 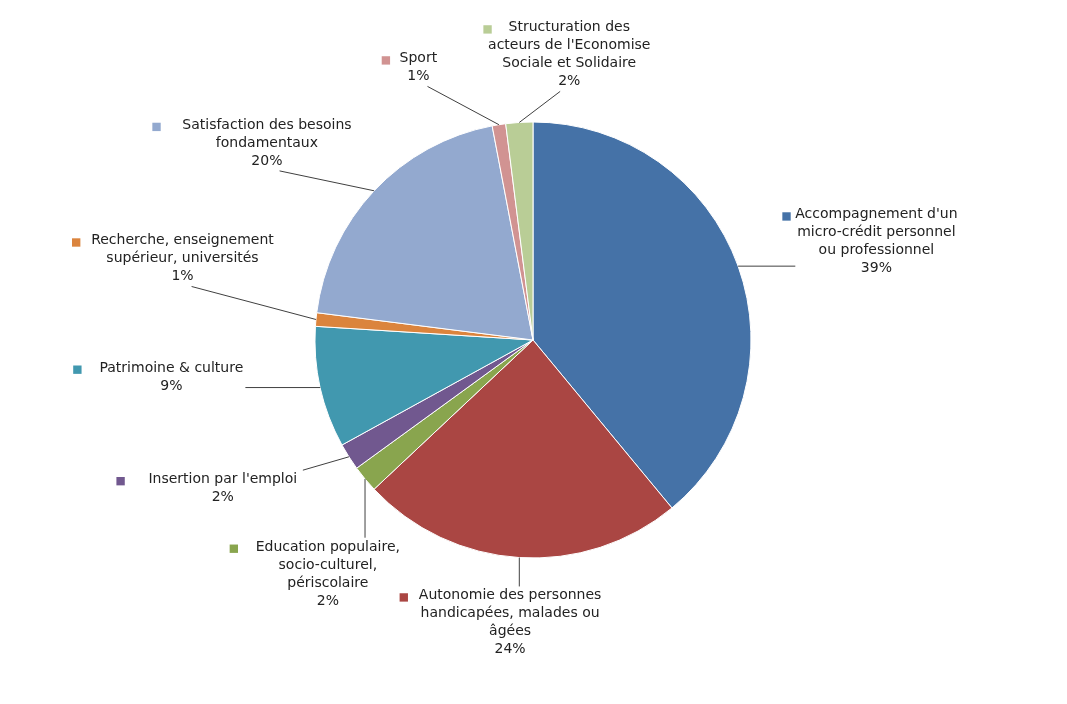 I want to click on data-label: 20%, so click(x=267, y=159).